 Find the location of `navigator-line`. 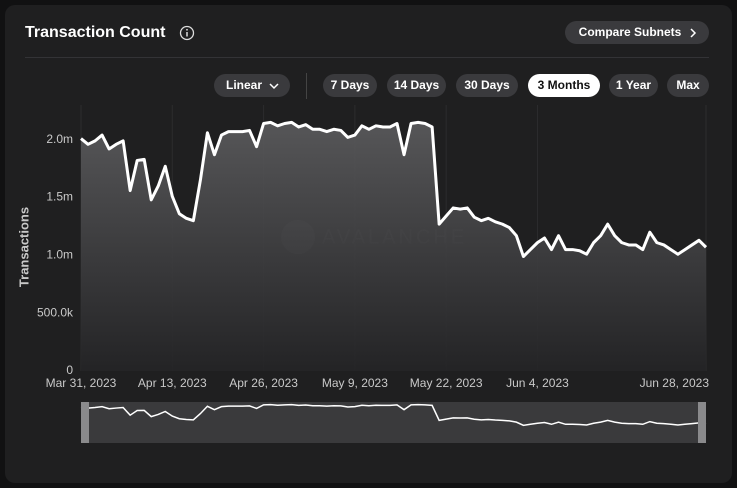

navigator-line is located at coordinates (393, 415).